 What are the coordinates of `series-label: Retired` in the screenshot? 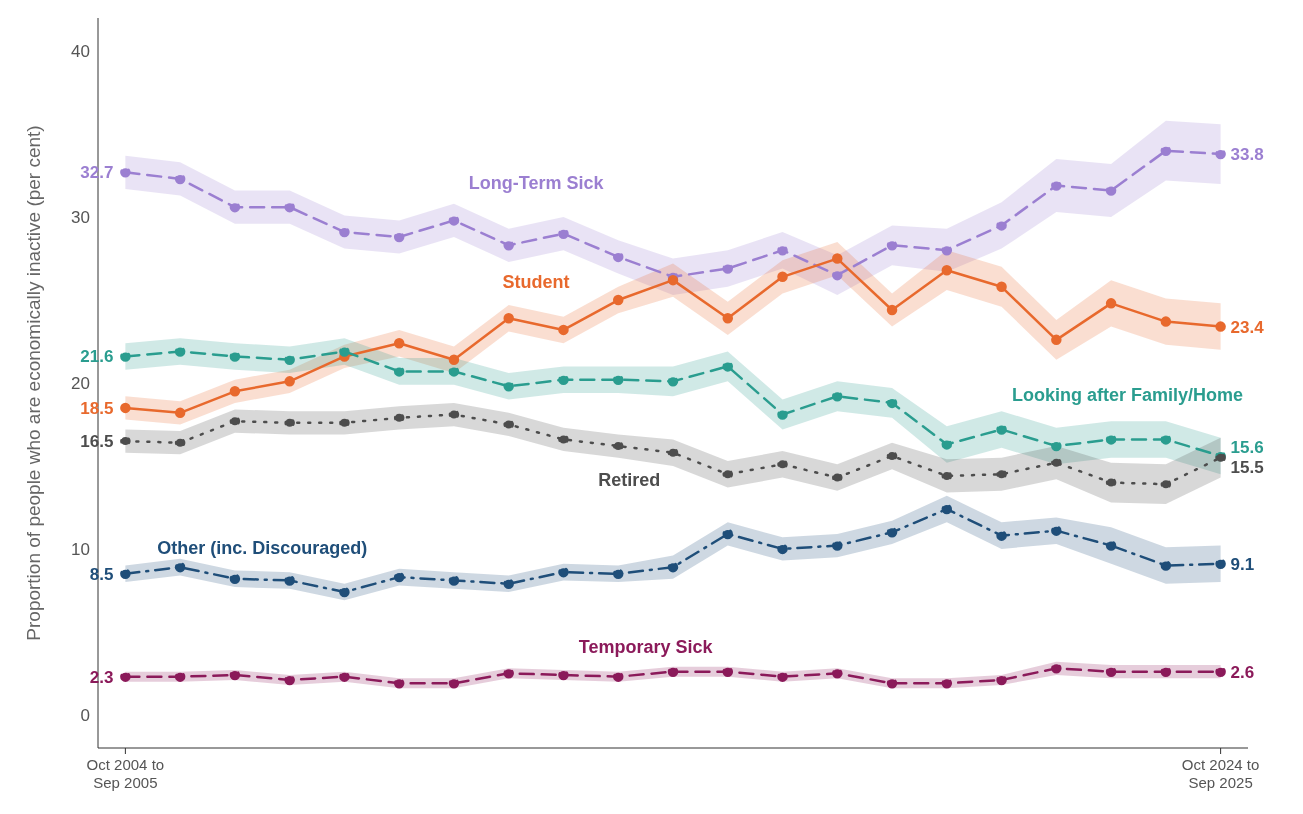 It's located at (629, 479).